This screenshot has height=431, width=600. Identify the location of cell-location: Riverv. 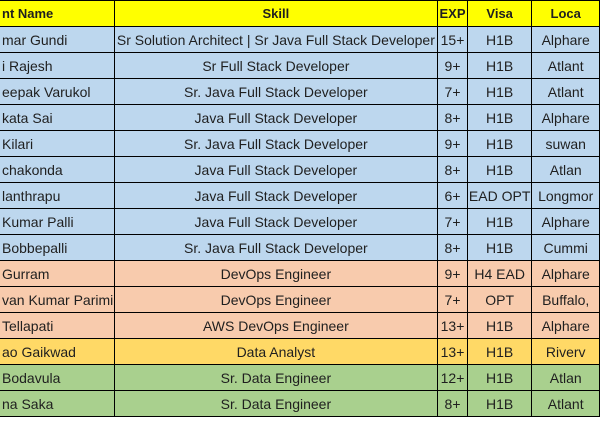
(565, 351).